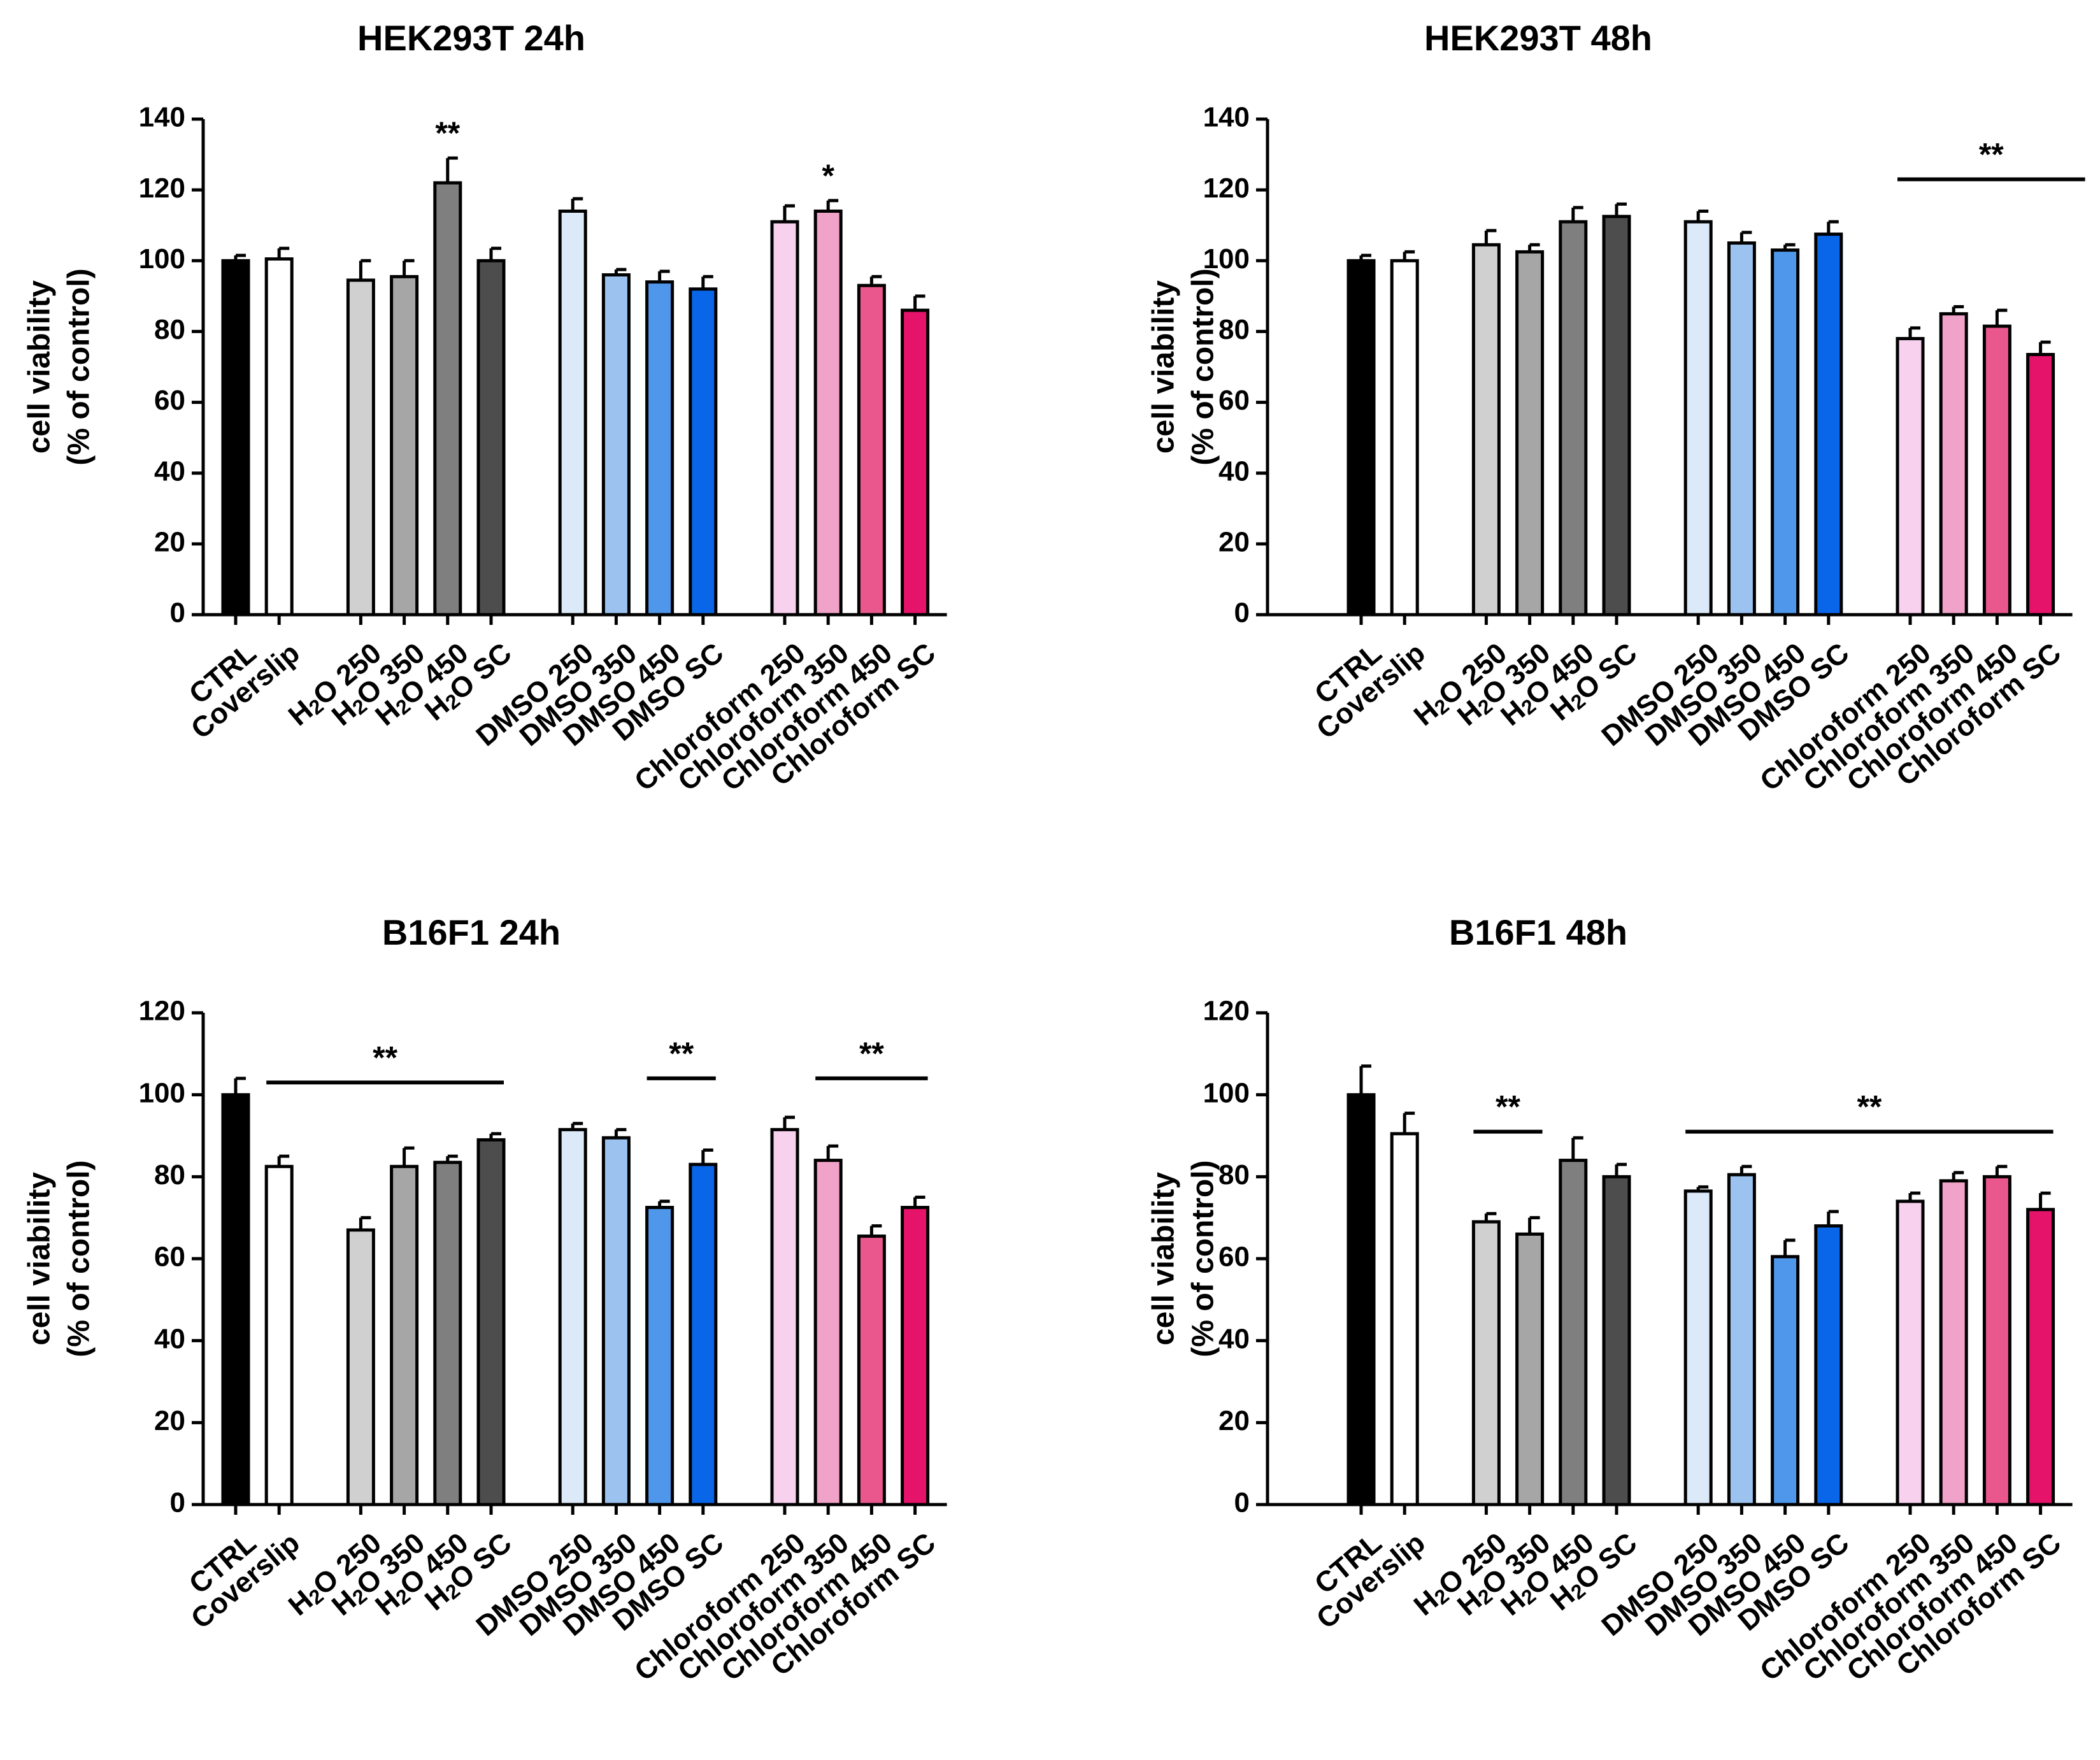 The height and width of the screenshot is (1760, 2100). What do you see at coordinates (471, 932) in the screenshot?
I see `chart-title: B16F1 24h` at bounding box center [471, 932].